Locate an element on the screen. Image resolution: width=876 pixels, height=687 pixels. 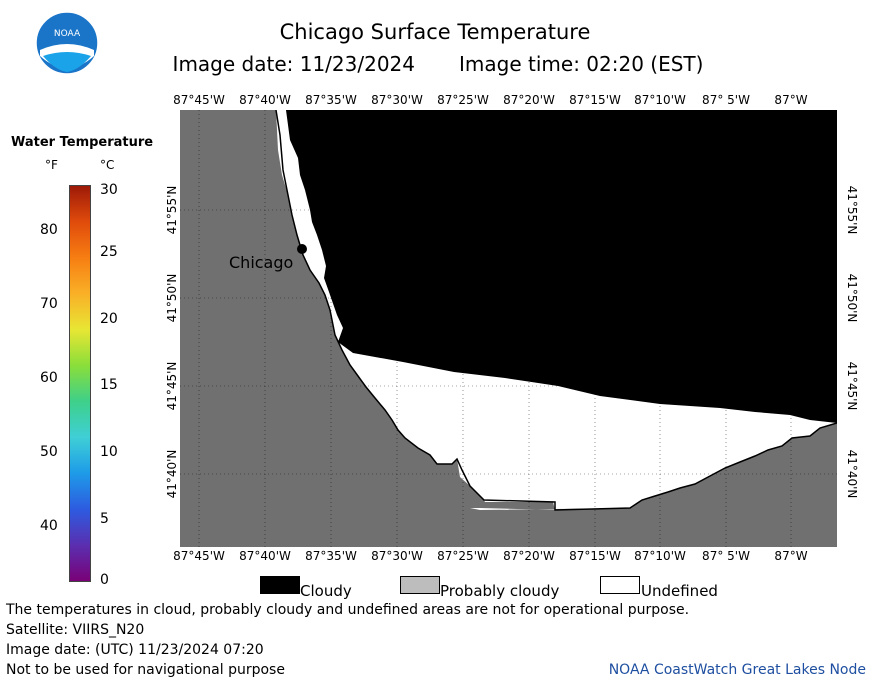
c-tick: 0 is located at coordinates (104, 580).